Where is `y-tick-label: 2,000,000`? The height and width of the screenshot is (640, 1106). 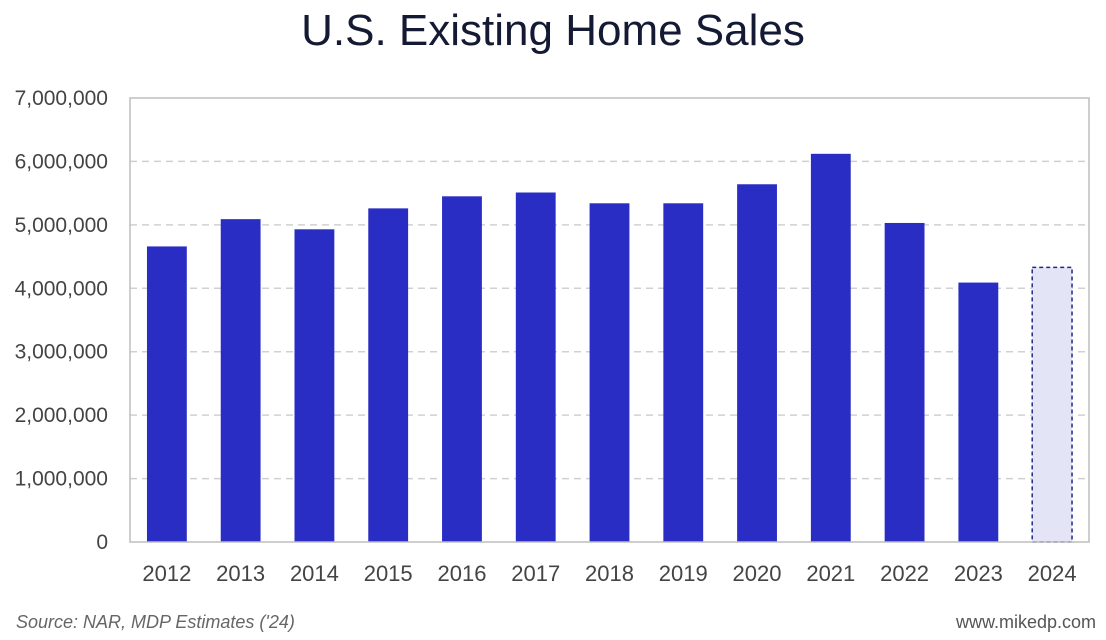 y-tick-label: 2,000,000 is located at coordinates (61, 415).